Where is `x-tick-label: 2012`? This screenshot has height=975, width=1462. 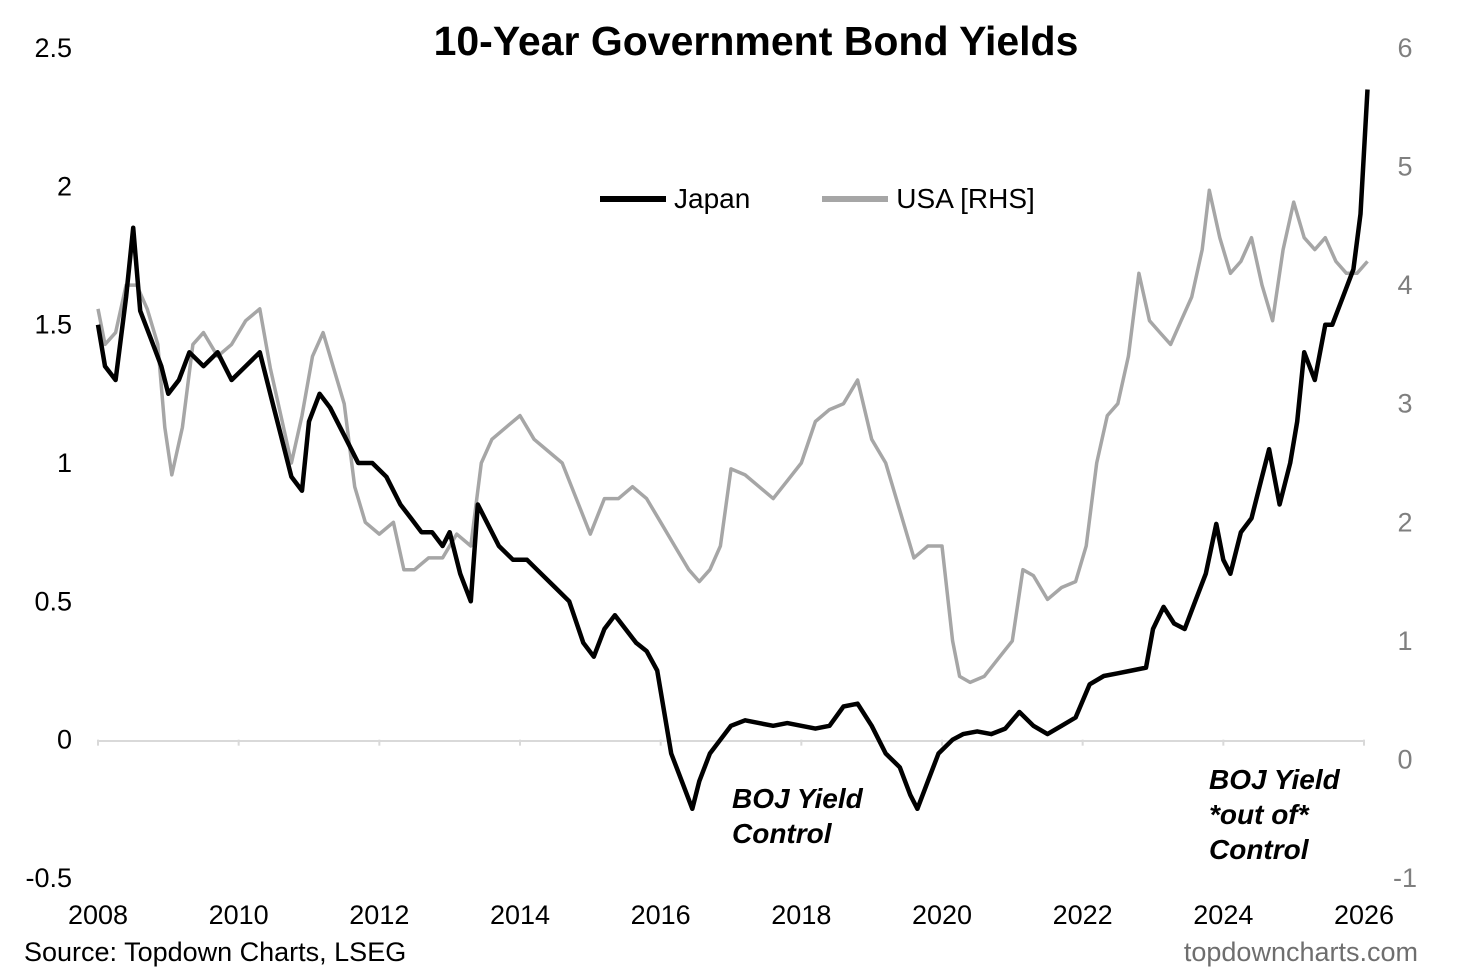
x-tick-label: 2012 is located at coordinates (379, 915).